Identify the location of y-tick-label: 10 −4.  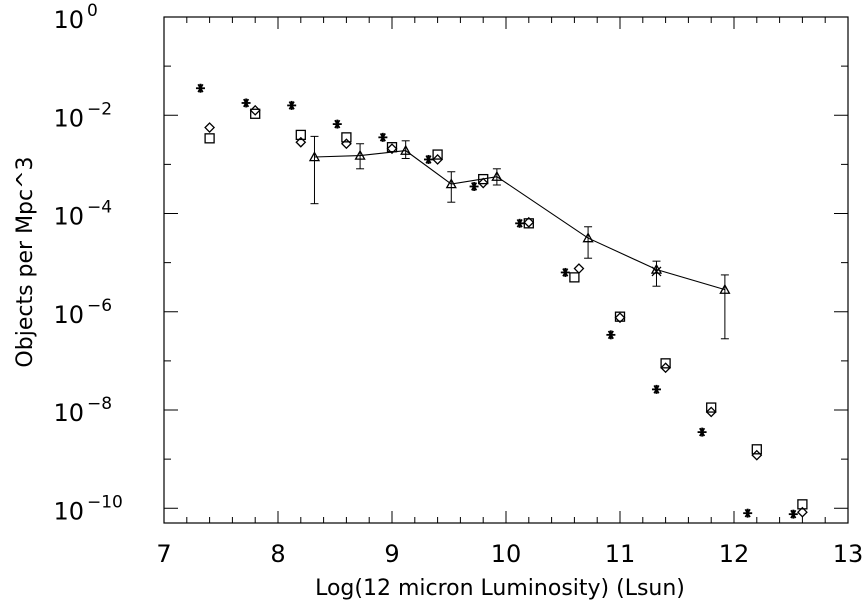
(82, 214).